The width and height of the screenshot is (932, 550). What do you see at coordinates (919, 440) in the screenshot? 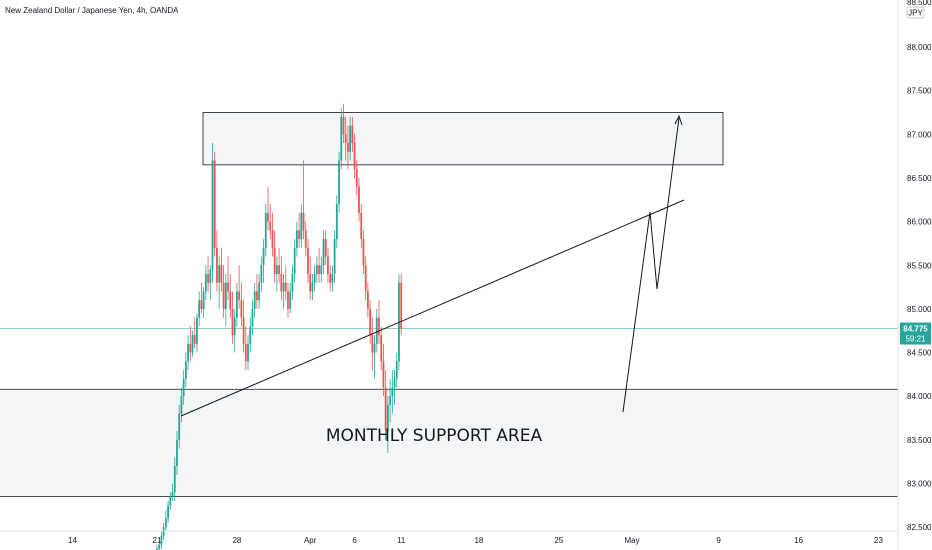
I see `price-tick-label: 83.500` at bounding box center [919, 440].